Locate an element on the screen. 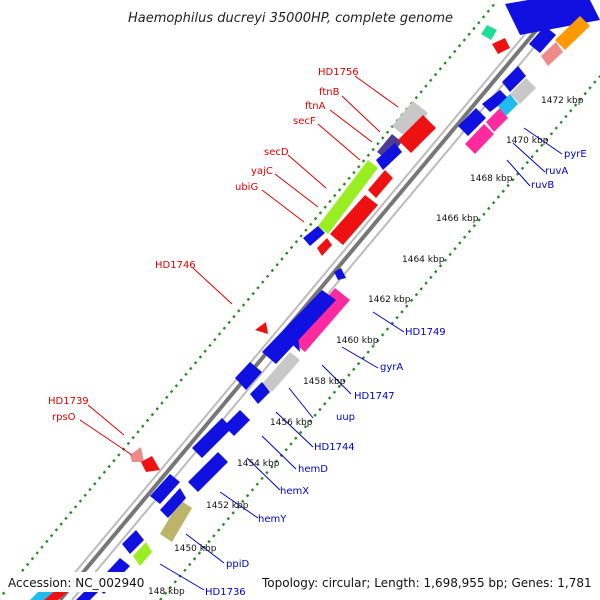 This screenshot has width=600, height=600. tick-label: 1462 kbp is located at coordinates (389, 300).